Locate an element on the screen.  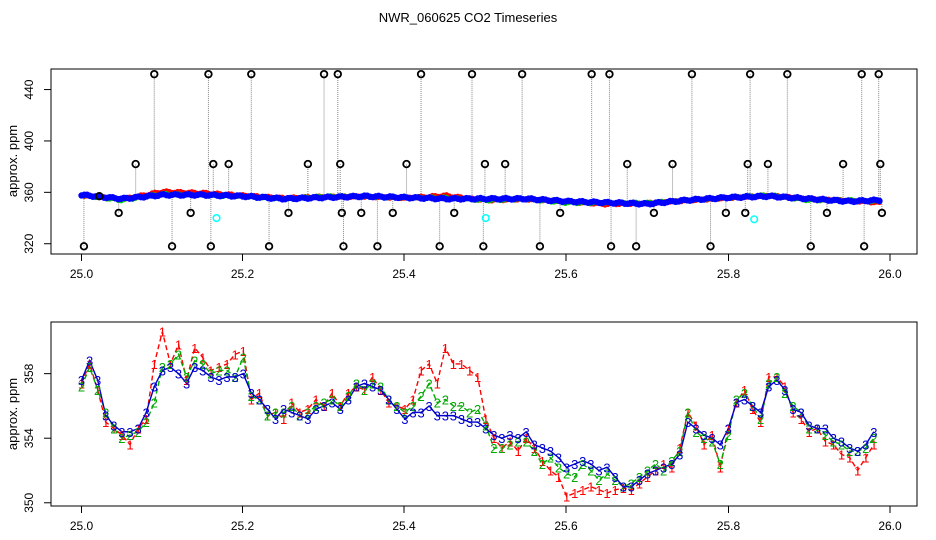
top-x-tick-label: 25.2 is located at coordinates (243, 274).